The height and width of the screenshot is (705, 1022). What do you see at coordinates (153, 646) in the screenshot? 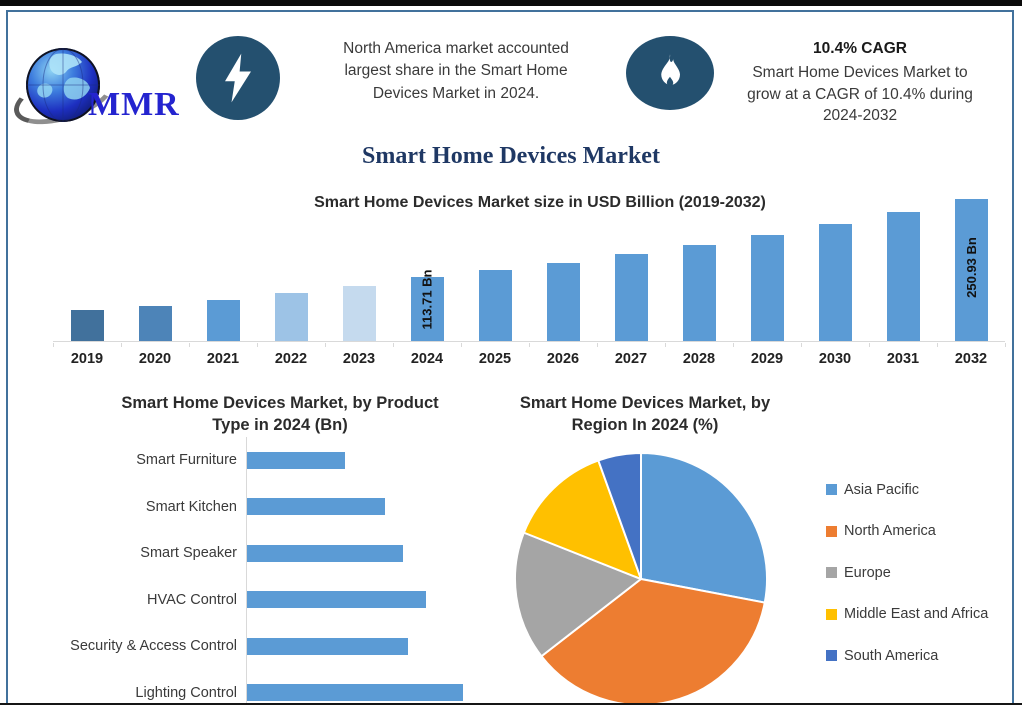
I see `hbar-category-label: Security & Access Control` at bounding box center [153, 646].